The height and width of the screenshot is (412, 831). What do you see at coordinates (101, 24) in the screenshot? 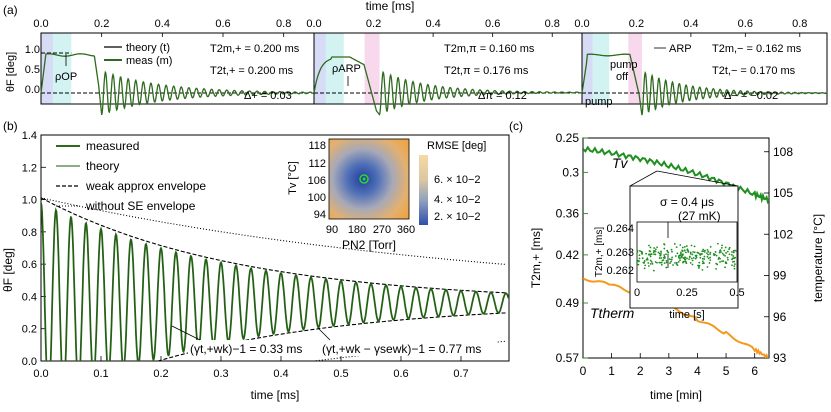
I see `top-tick-label: 0.2` at bounding box center [101, 24].